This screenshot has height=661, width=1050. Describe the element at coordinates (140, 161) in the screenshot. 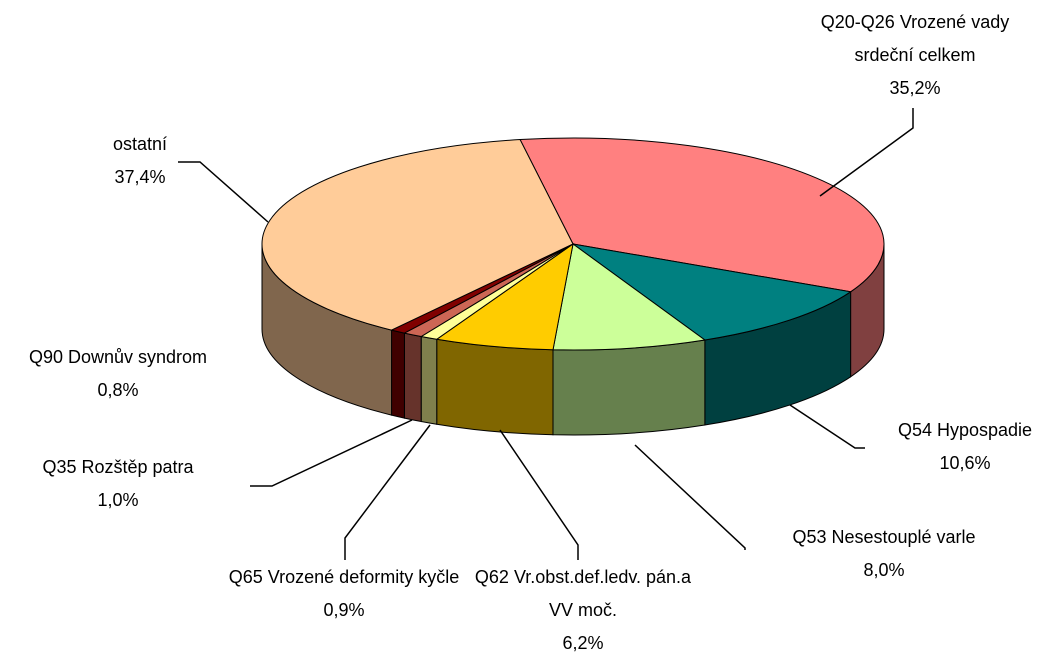

I see `slice-label: ostatní 37,4%` at that location.